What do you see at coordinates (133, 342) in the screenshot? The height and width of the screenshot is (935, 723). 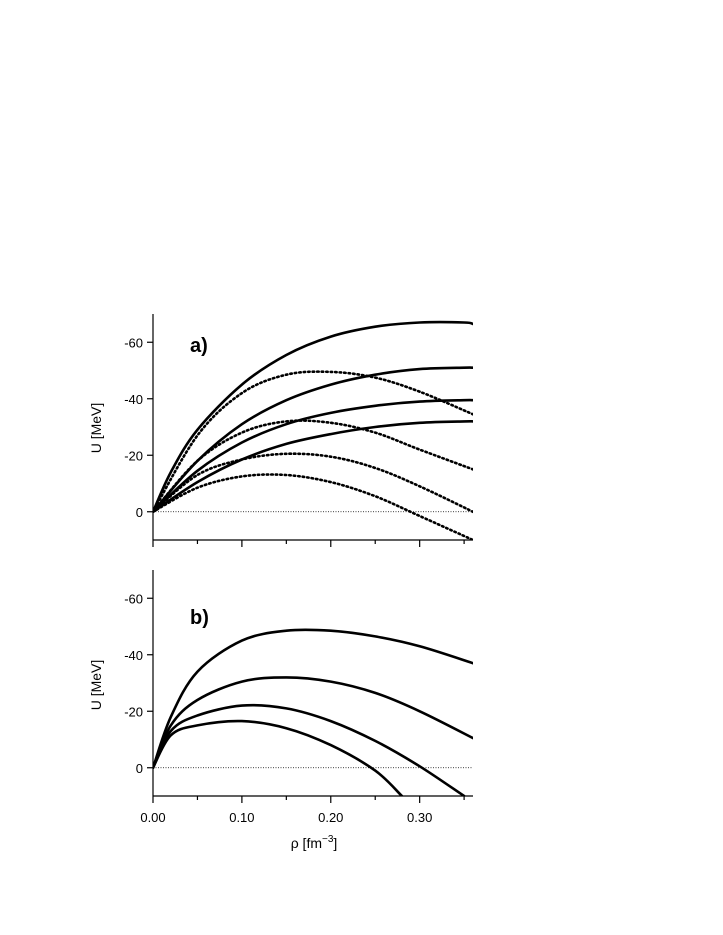 I see `panel-a-y-tick-label: -60` at bounding box center [133, 342].